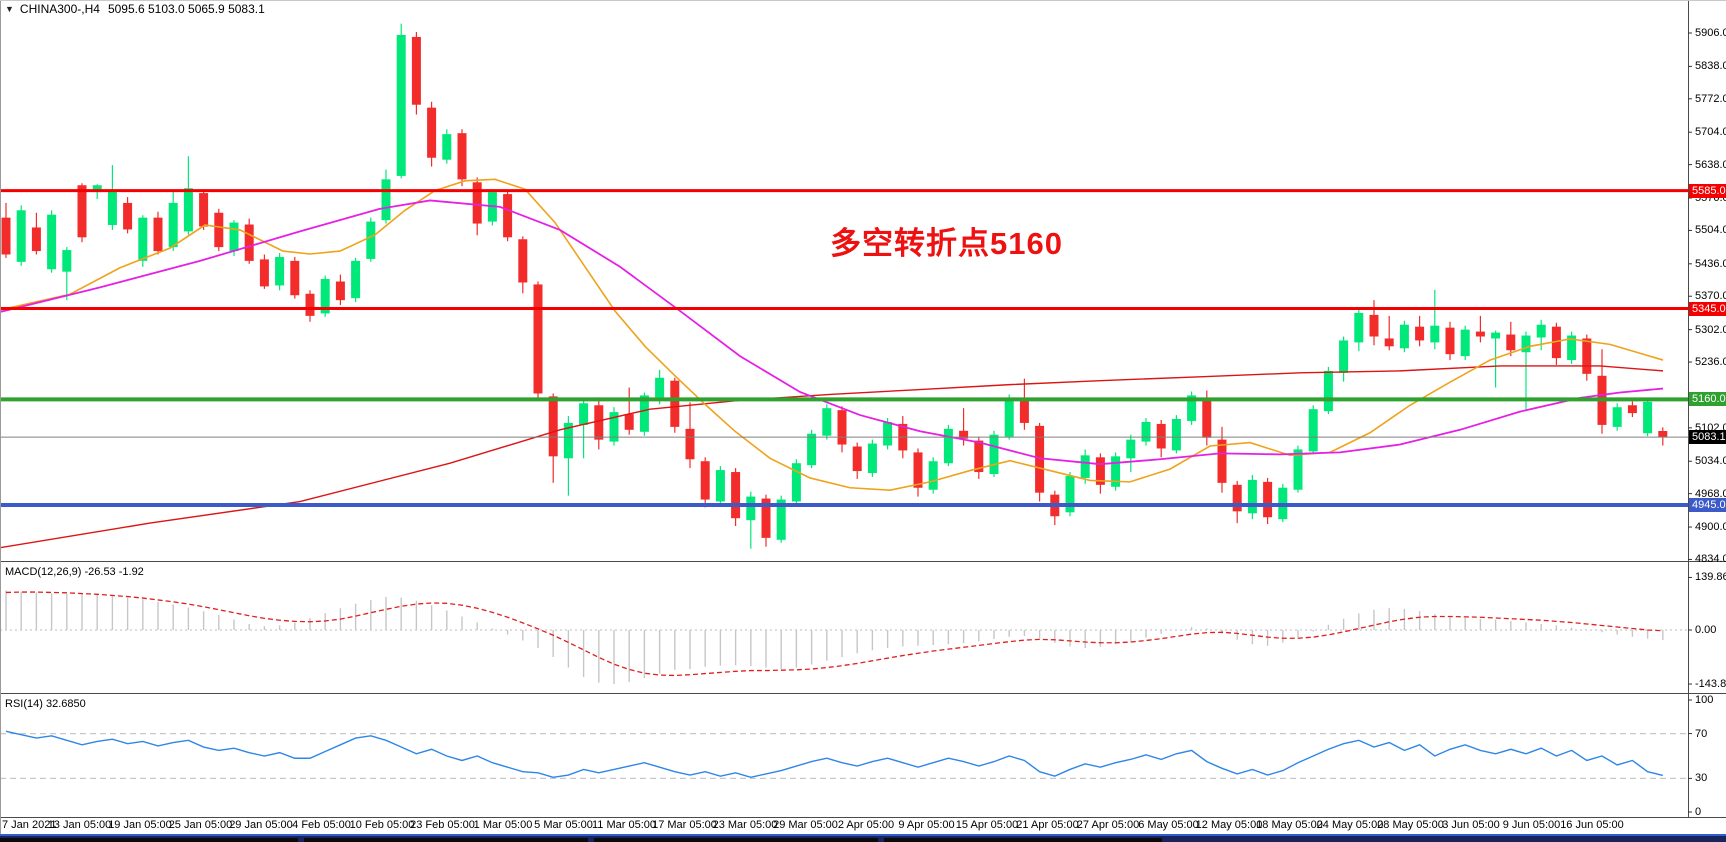 The height and width of the screenshot is (842, 1726). What do you see at coordinates (684, 825) in the screenshot?
I see `time-tick-label: 17 Mar 05:00` at bounding box center [684, 825].